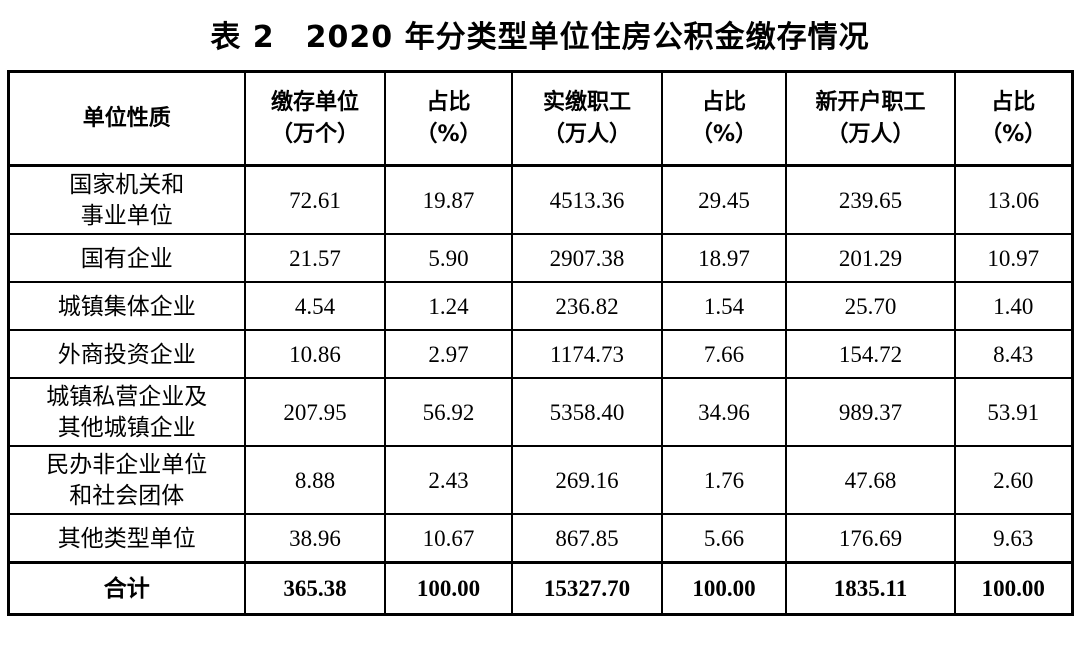 Image resolution: width=1080 pixels, height=653 pixels. What do you see at coordinates (870, 538) in the screenshot?
I see `table-cell: 176.69` at bounding box center [870, 538].